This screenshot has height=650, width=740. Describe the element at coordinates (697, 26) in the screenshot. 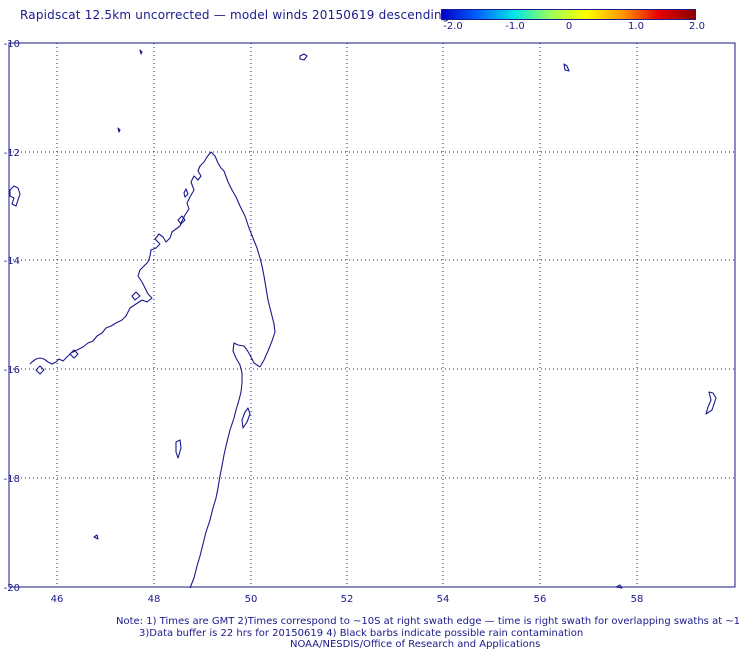

I see `colorbar-tick: 2.0` at that location.